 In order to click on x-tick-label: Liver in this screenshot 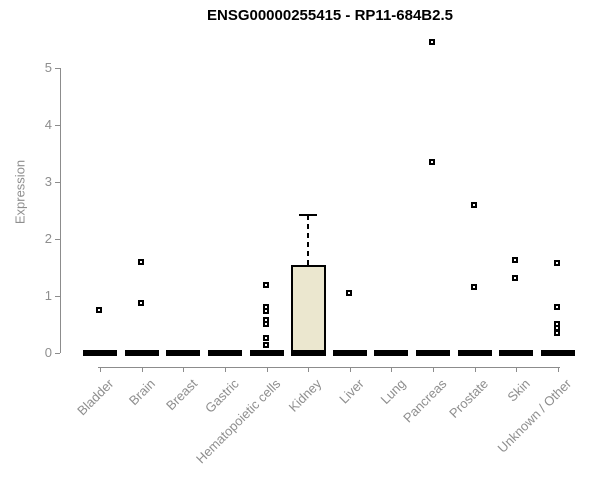, I will do `click(351, 391)`.